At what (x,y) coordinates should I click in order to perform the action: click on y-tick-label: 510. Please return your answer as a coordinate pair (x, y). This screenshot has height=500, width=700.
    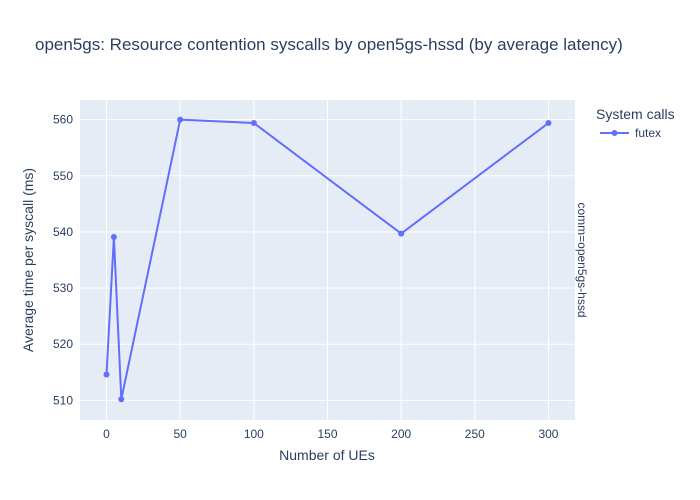
    Looking at the image, I should click on (63, 400).